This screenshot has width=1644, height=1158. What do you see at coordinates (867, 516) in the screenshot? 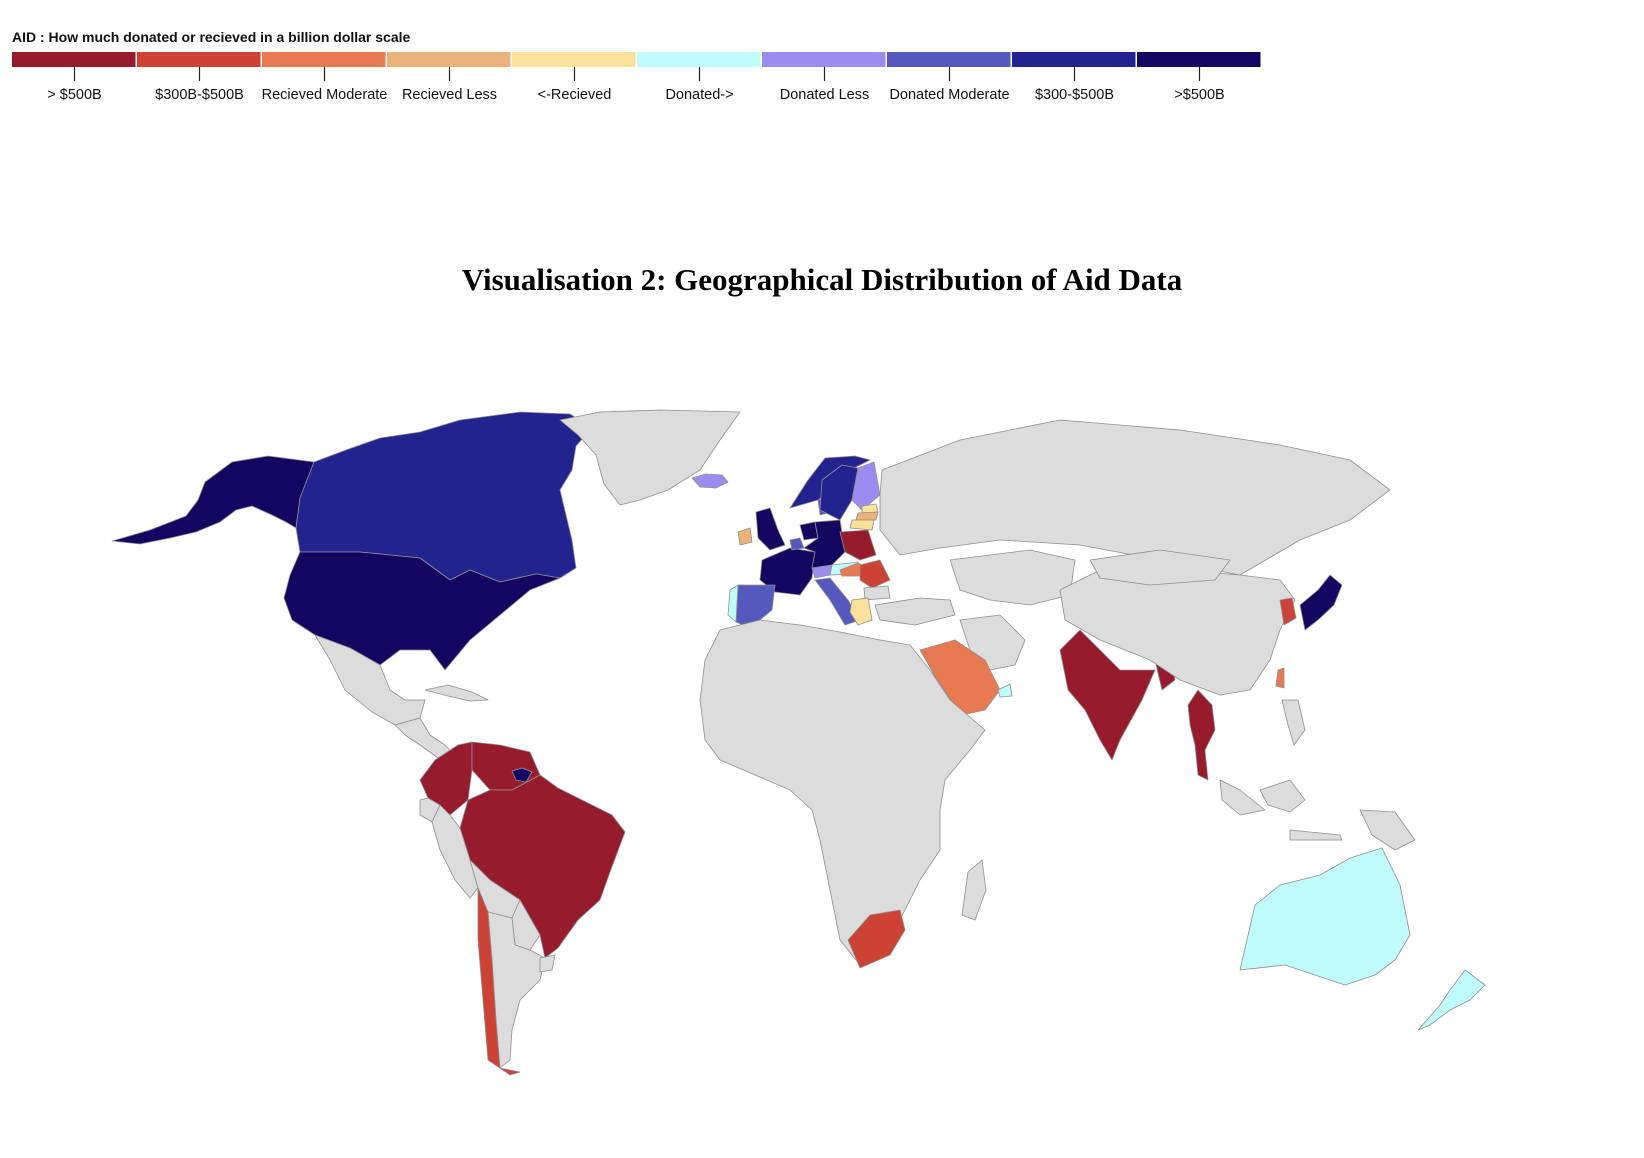
I see `country-latvia: Latvia` at bounding box center [867, 516].